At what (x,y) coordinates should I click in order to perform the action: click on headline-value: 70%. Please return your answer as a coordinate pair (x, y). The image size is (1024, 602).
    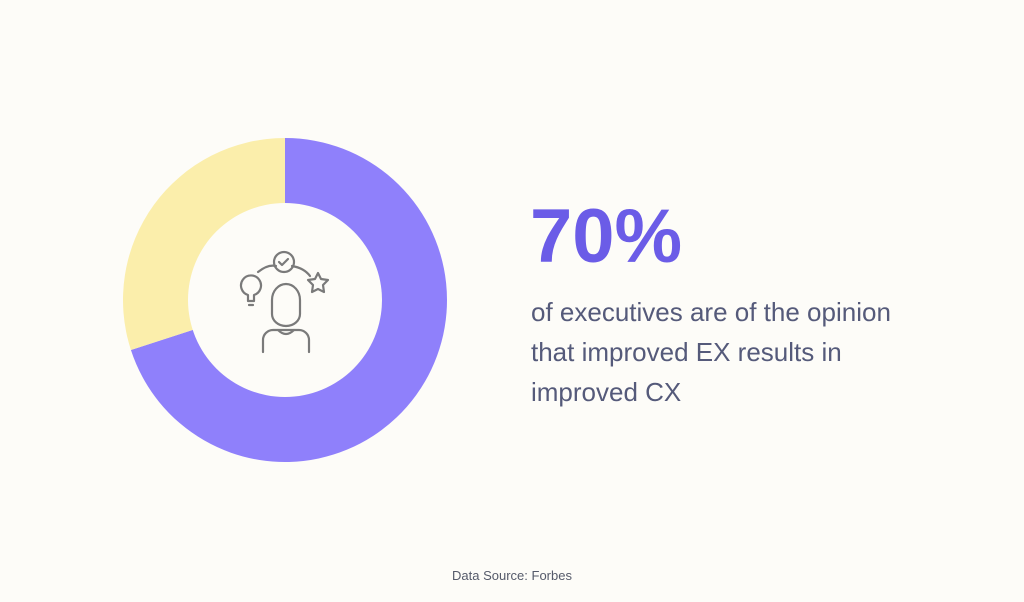
    Looking at the image, I should click on (606, 236).